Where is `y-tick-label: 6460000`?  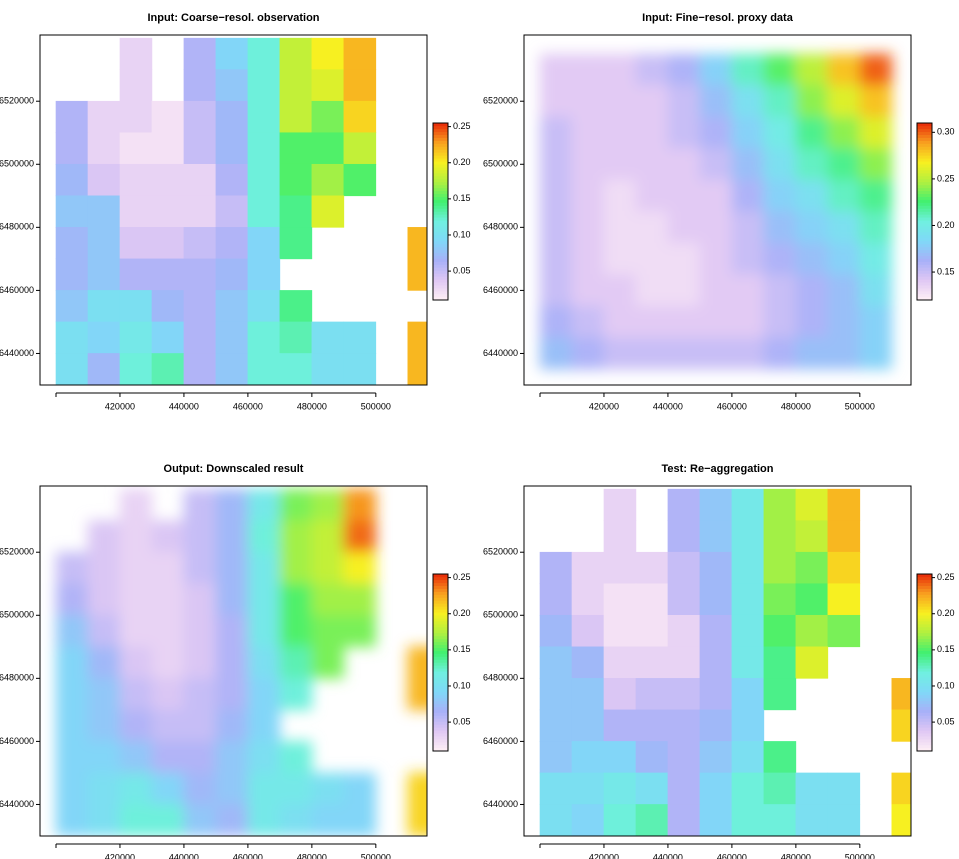
y-tick-label: 6460000 is located at coordinates (17, 741).